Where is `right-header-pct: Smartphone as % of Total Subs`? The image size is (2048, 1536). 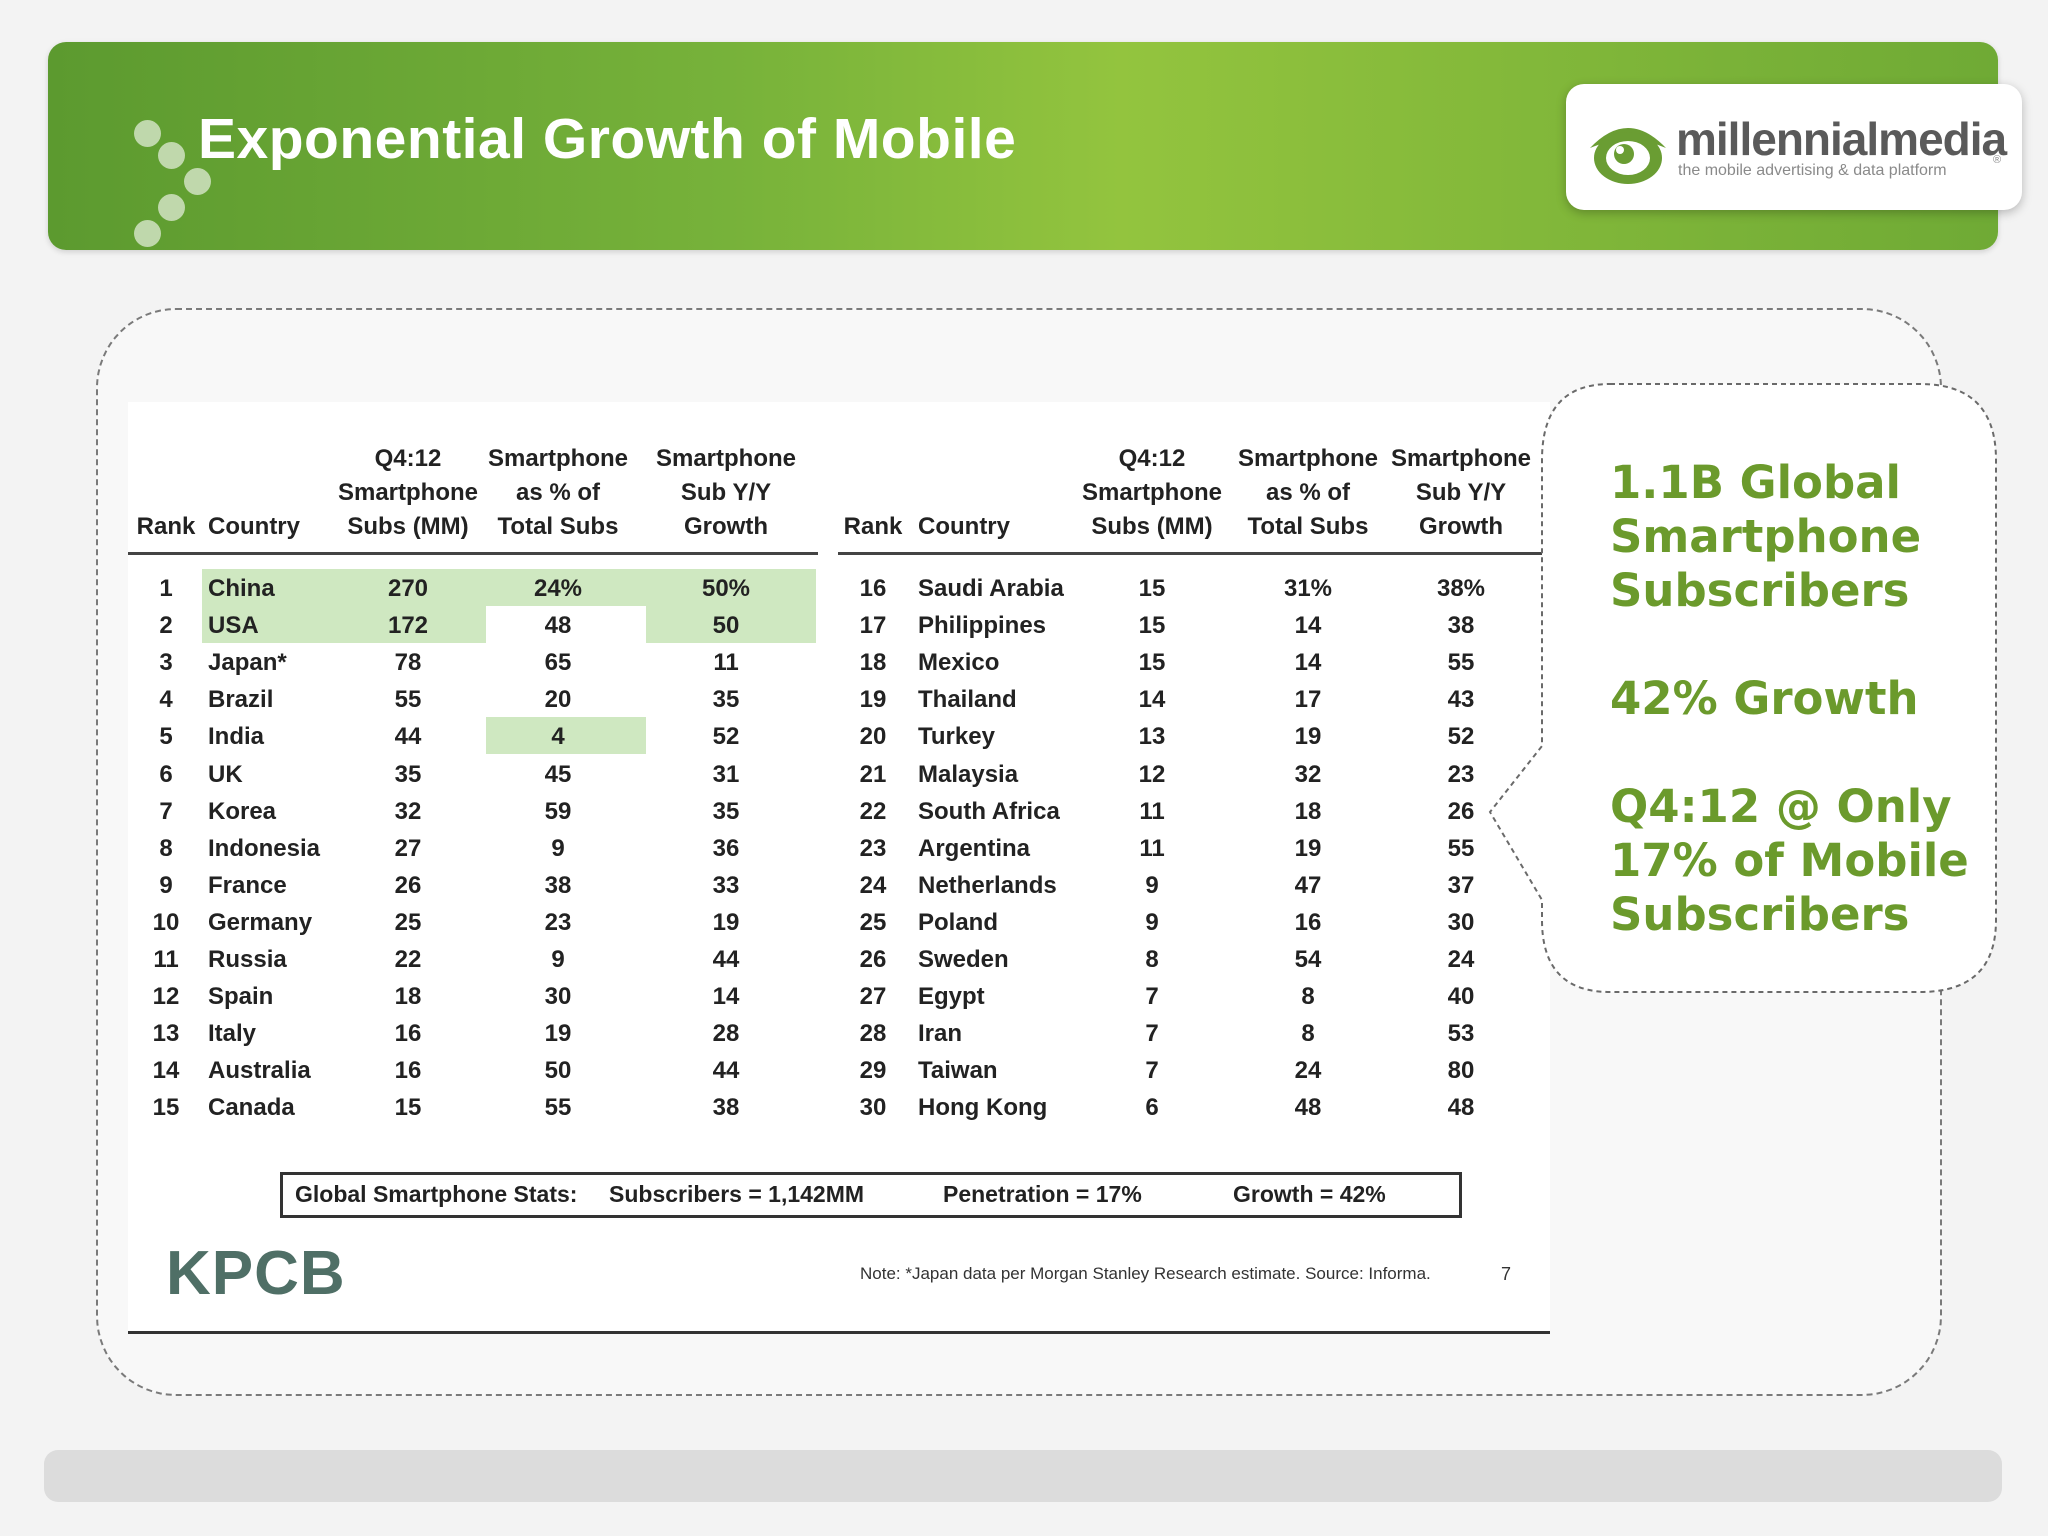
right-header-pct: Smartphone as % of Total Subs is located at coordinates (1307, 492).